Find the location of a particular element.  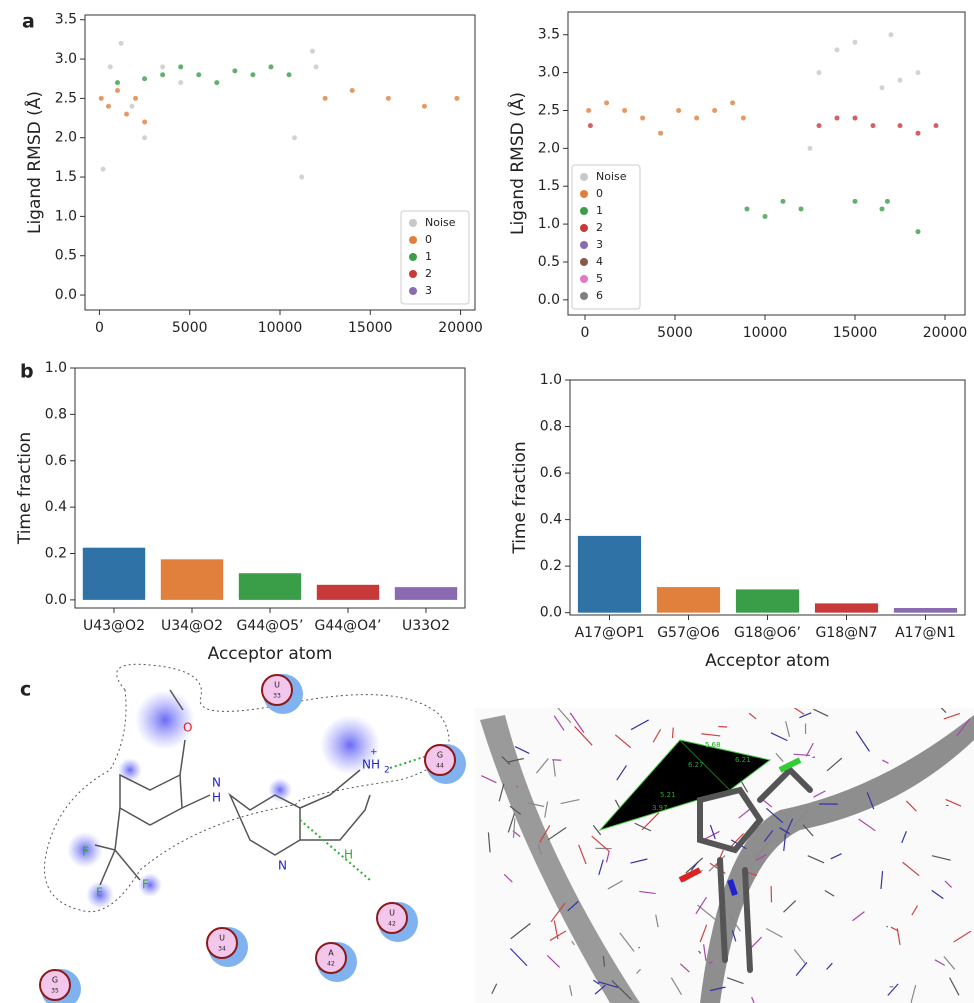

y-tick-label: 1.5 is located at coordinates (66, 177).